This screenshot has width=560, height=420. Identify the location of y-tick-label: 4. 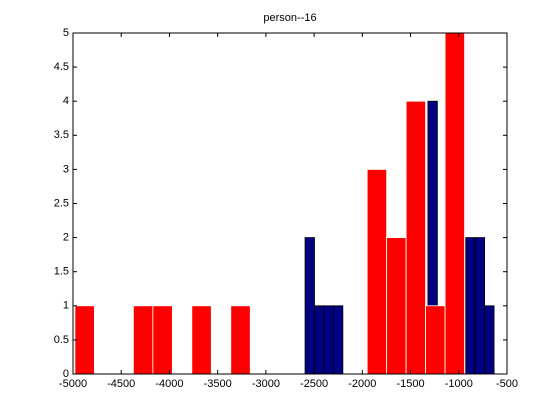
(66, 101).